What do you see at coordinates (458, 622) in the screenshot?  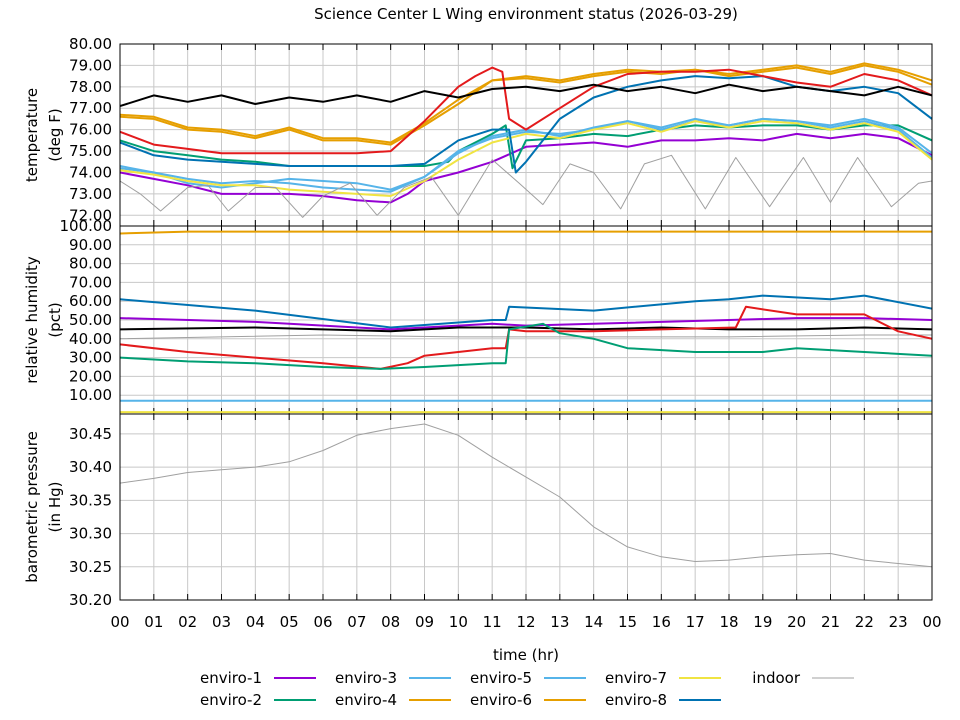 I see `x-tick-label: 10` at bounding box center [458, 622].